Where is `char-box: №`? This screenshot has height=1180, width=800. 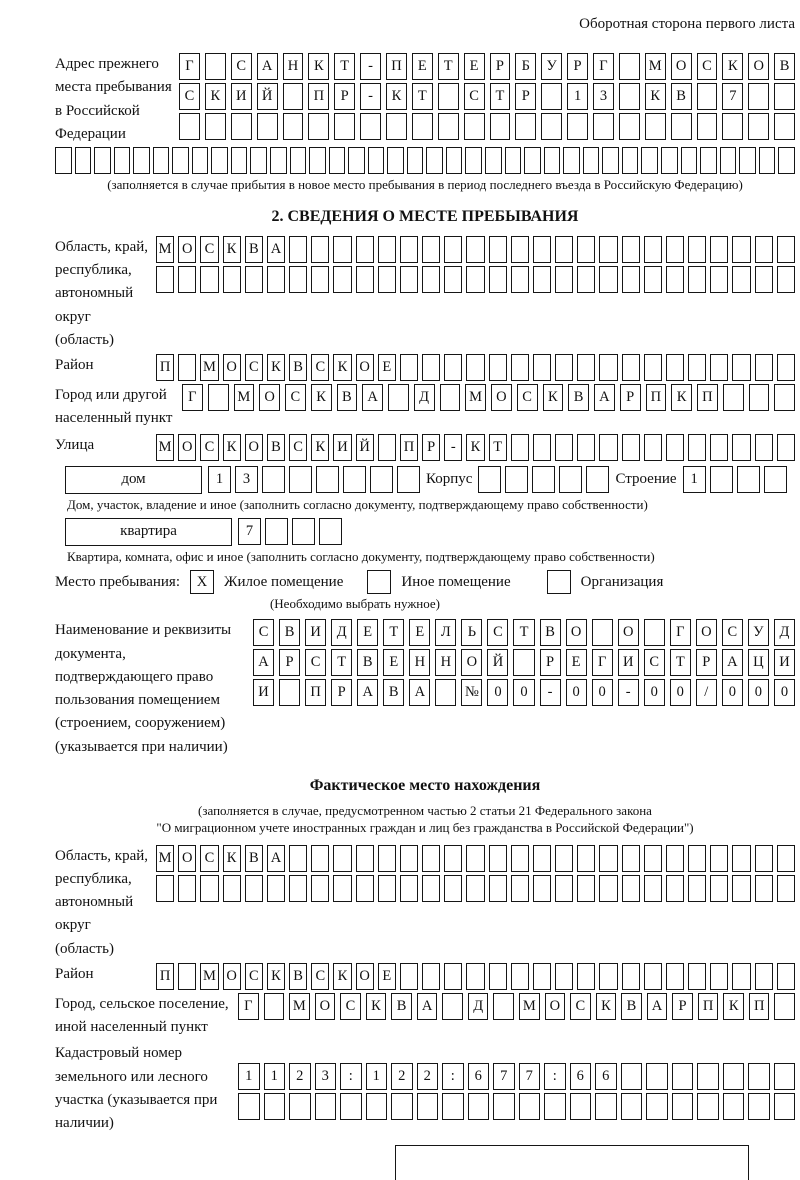
char-box: № is located at coordinates (472, 693).